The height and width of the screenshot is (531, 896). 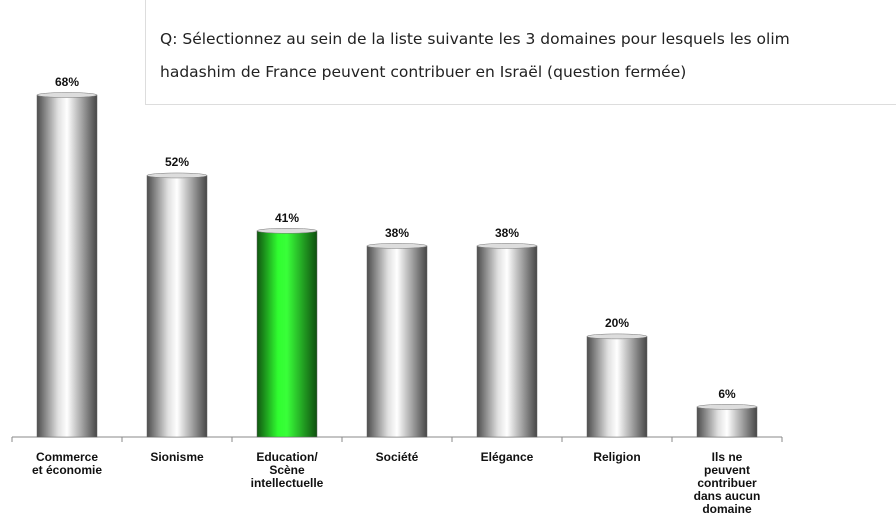 I want to click on value-label: 20%, so click(x=617, y=323).